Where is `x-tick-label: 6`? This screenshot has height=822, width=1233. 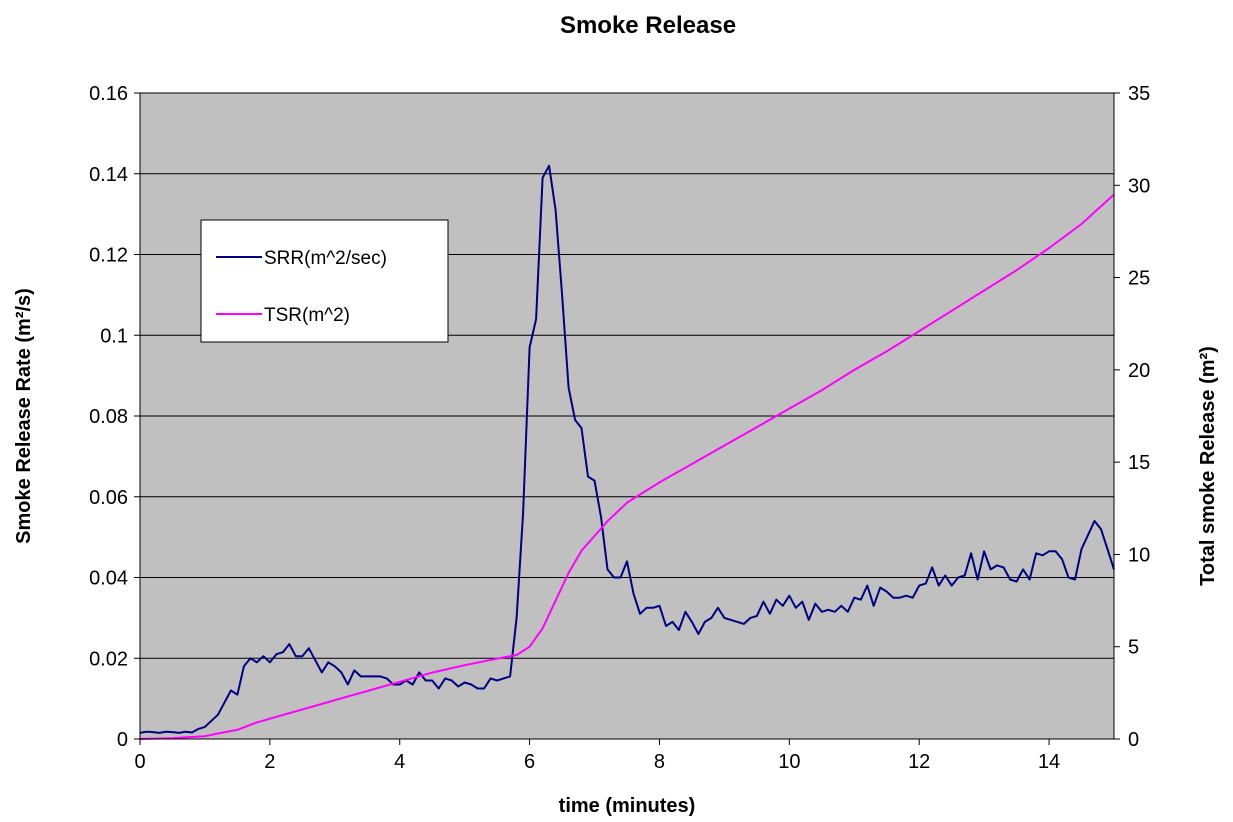 x-tick-label: 6 is located at coordinates (529, 762).